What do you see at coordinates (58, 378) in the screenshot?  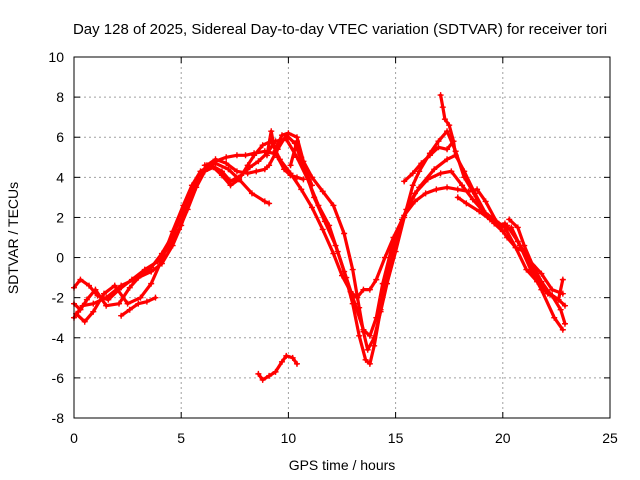 I see `y-tick-label: -6` at bounding box center [58, 378].